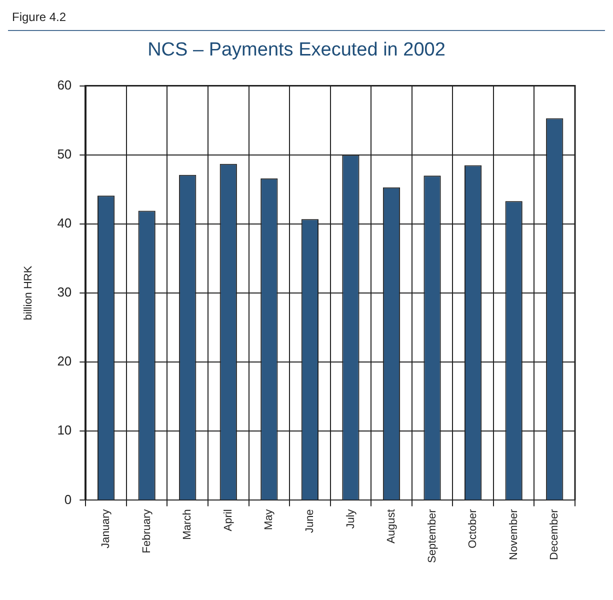 This screenshot has width=613, height=600. I want to click on y-tick-label: 40, so click(64, 223).